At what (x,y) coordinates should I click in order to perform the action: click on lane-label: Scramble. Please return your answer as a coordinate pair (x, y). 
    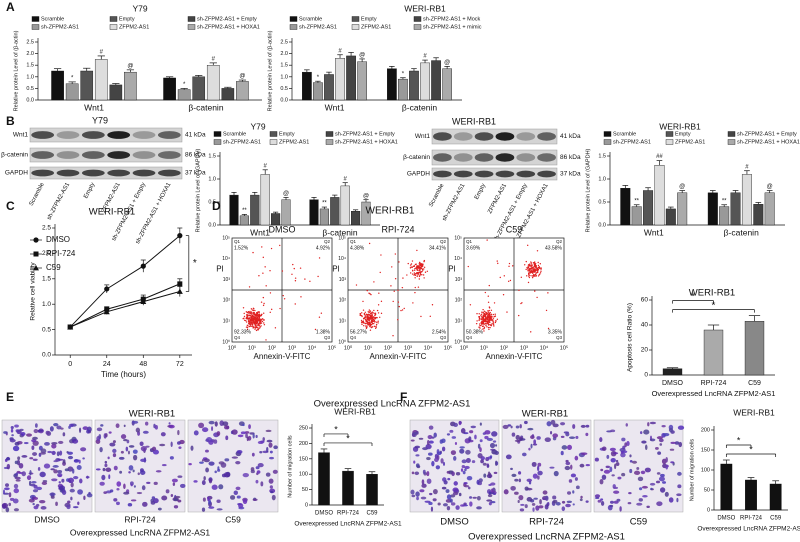
    Looking at the image, I should click on (38, 194).